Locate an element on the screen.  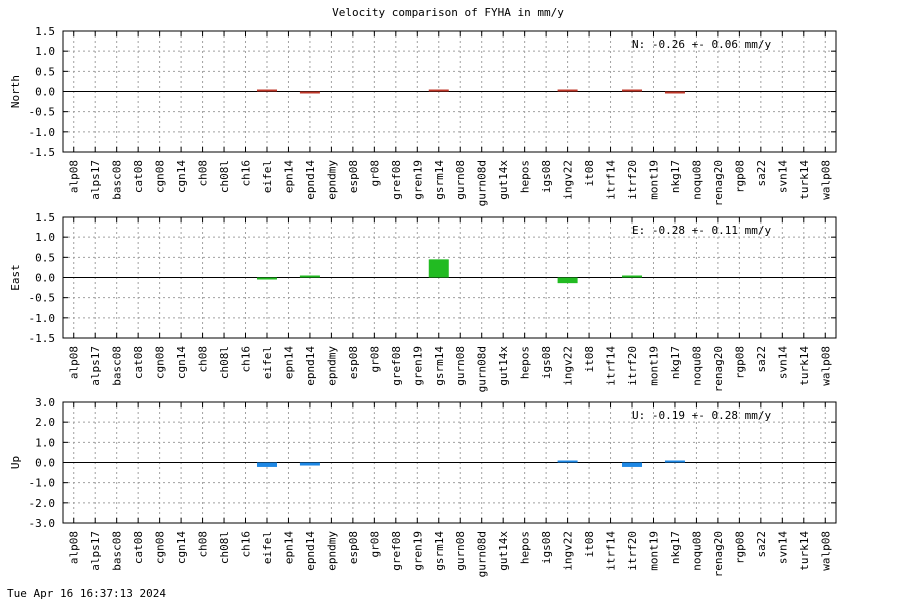
x-tick-label: gref08 is located at coordinates (396, 180).